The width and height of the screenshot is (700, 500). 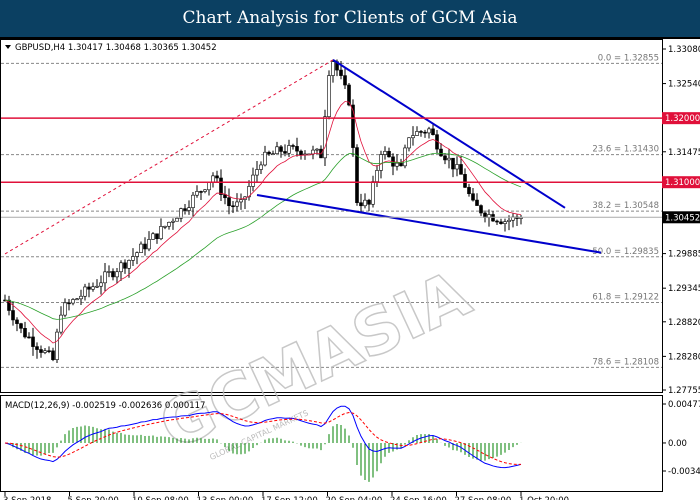 What do you see at coordinates (354, 498) in the screenshot?
I see `x-tick-label: 20 Sep 04:00` at bounding box center [354, 498].